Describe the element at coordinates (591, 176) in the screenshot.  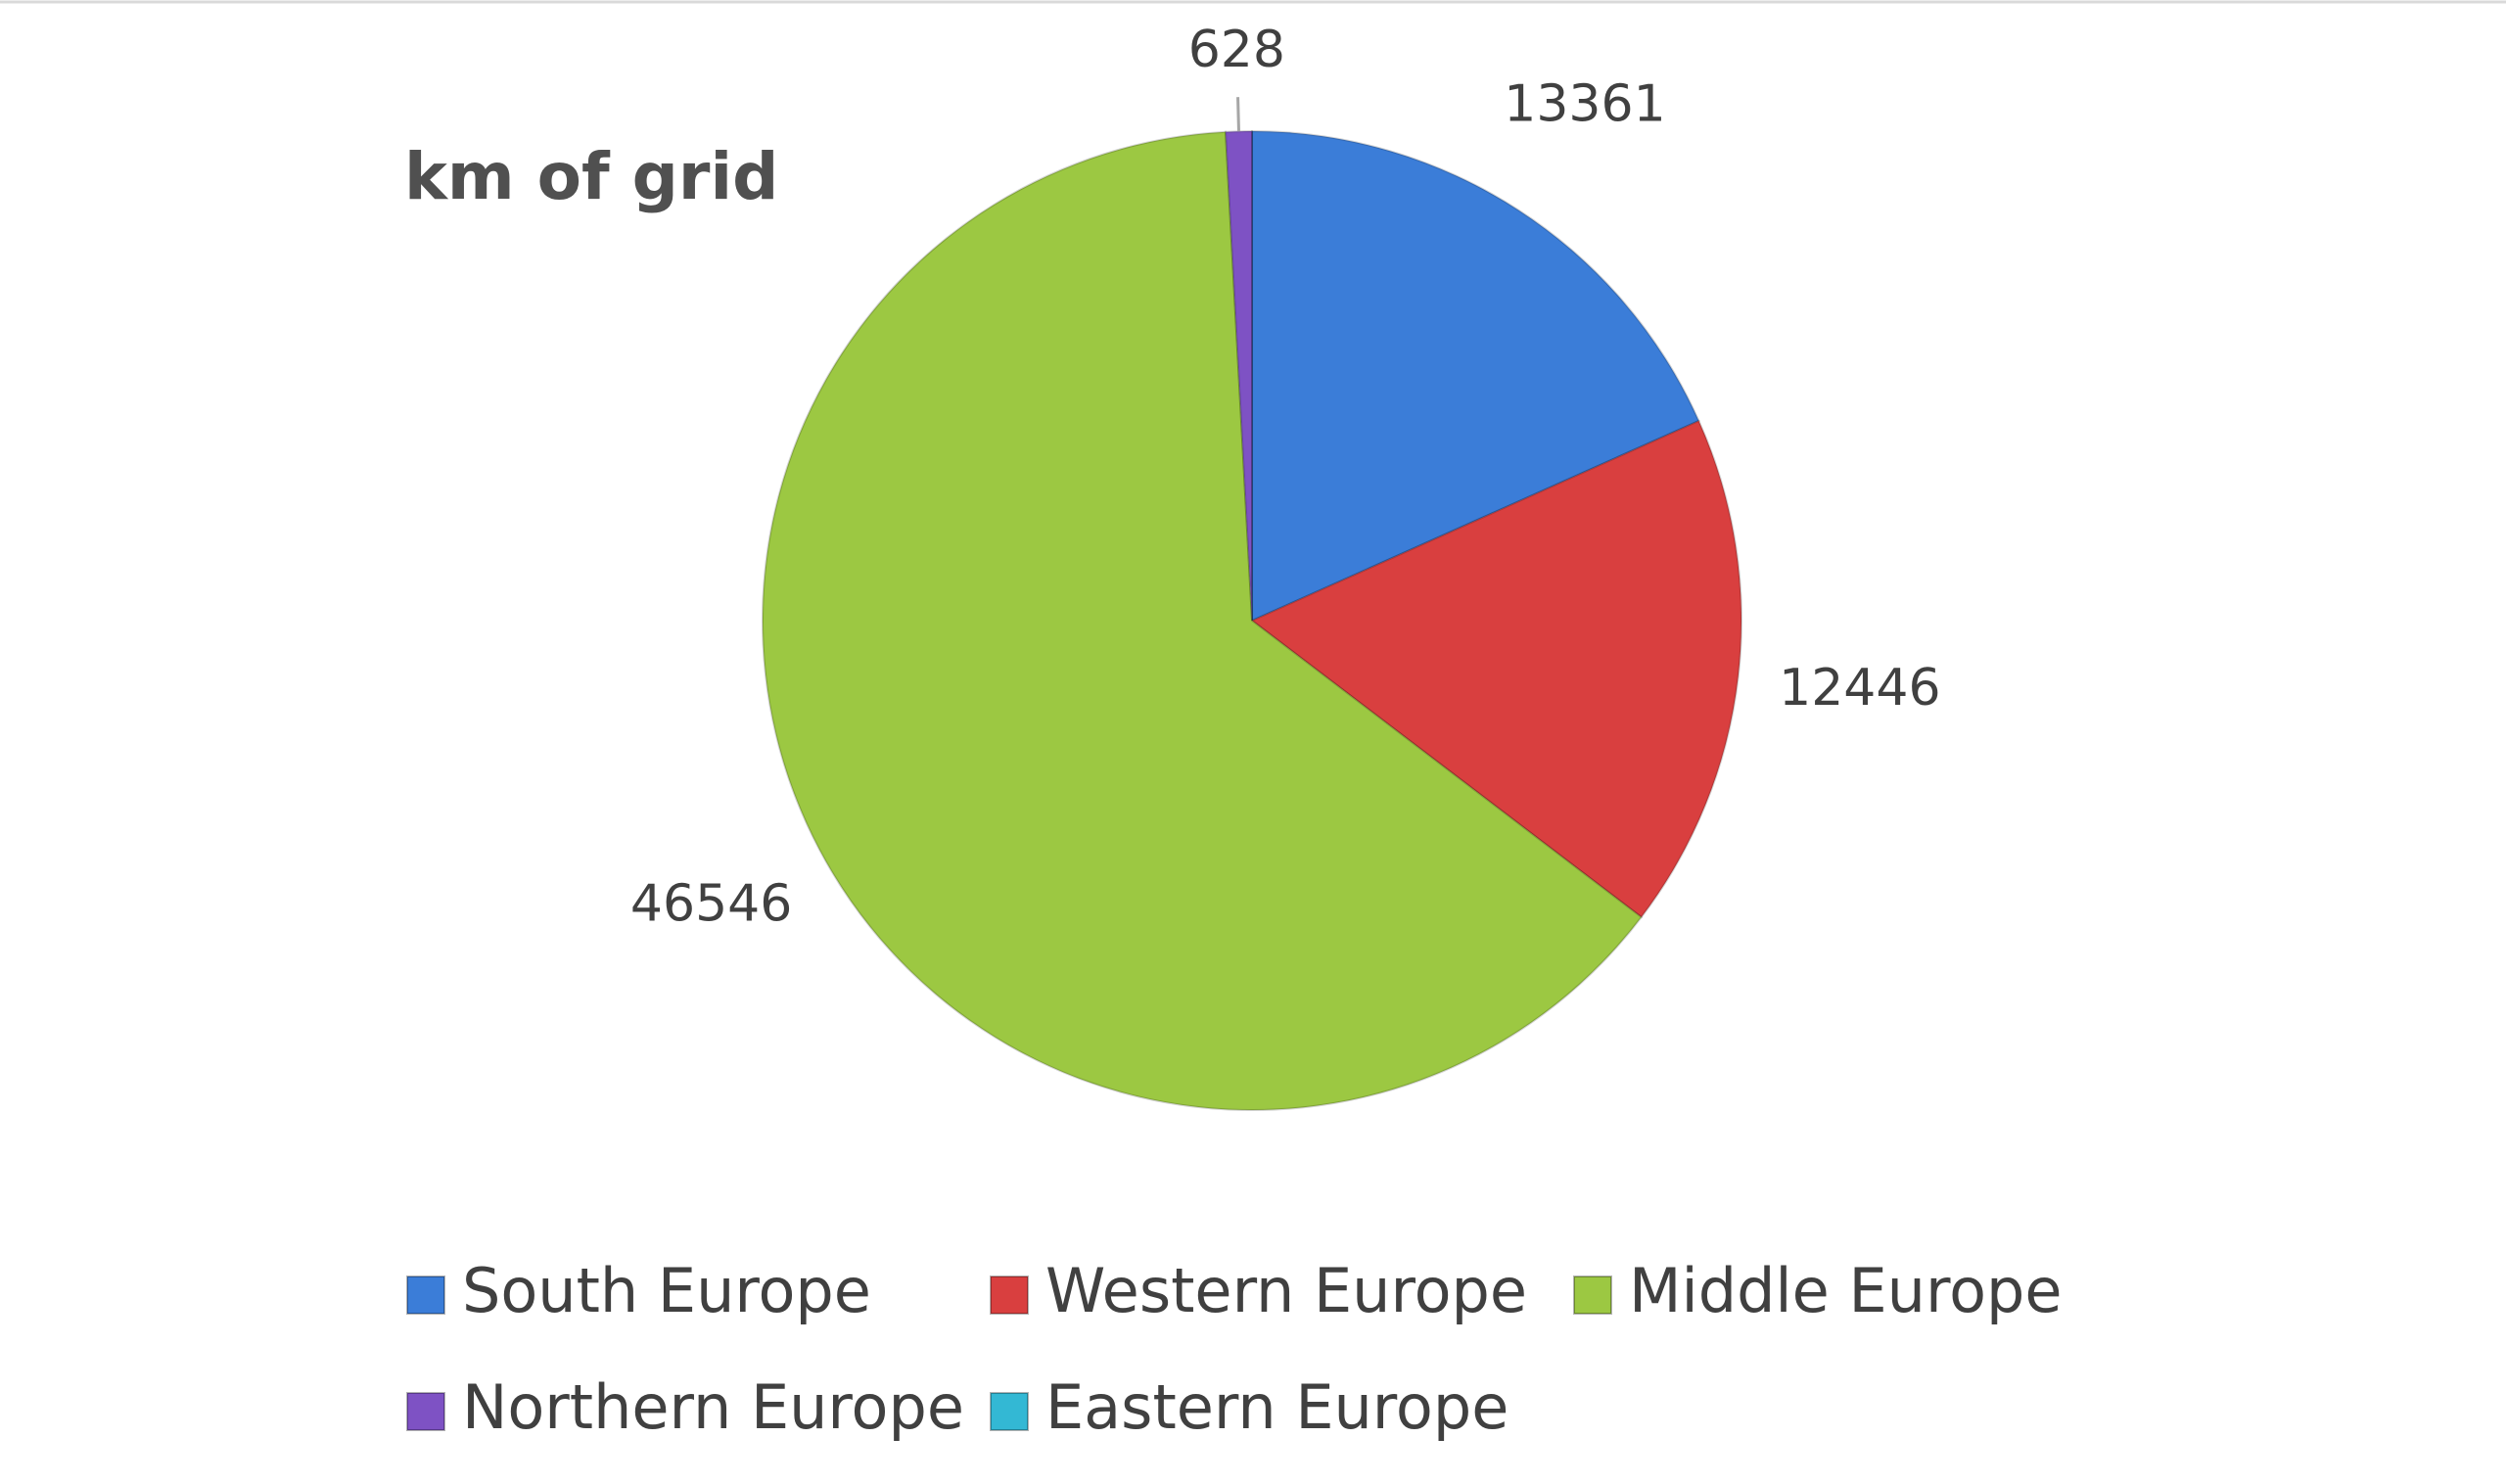
I see `chart-title: km of grid` at that location.